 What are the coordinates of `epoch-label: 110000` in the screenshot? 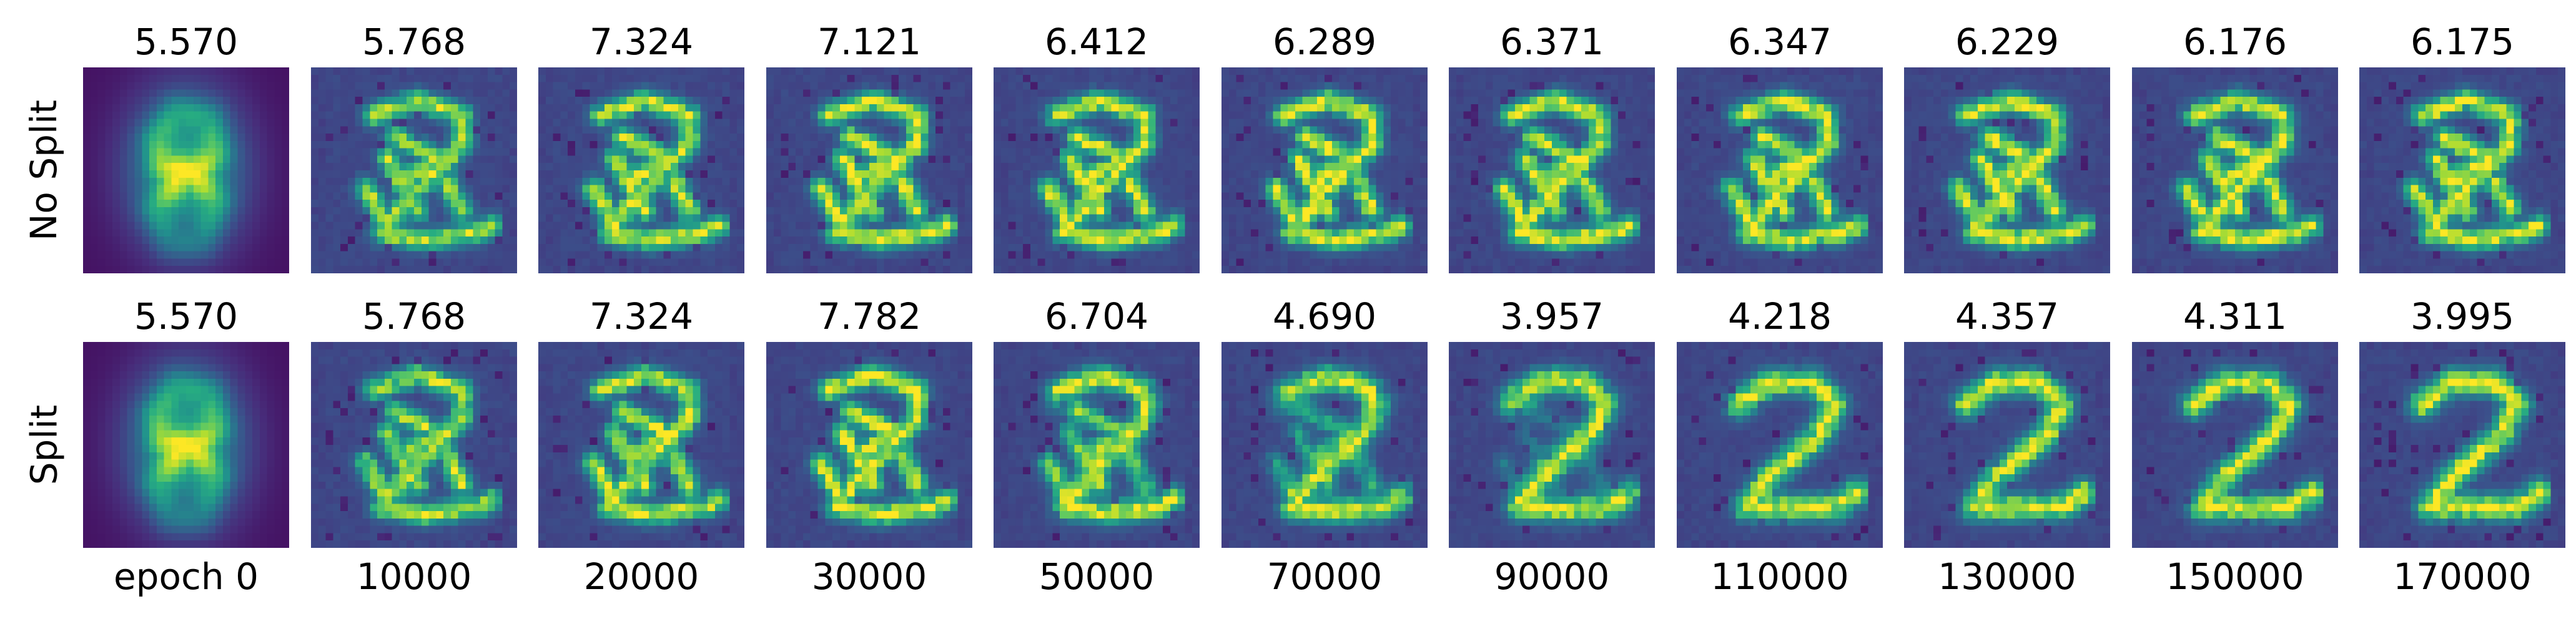 It's located at (1780, 576).